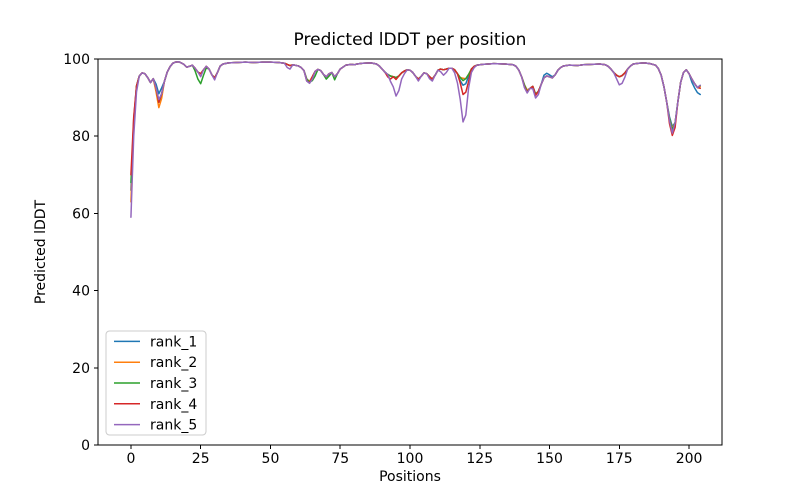  Describe the element at coordinates (173, 342) in the screenshot. I see `legend-label-rank_1: rank_1` at that location.